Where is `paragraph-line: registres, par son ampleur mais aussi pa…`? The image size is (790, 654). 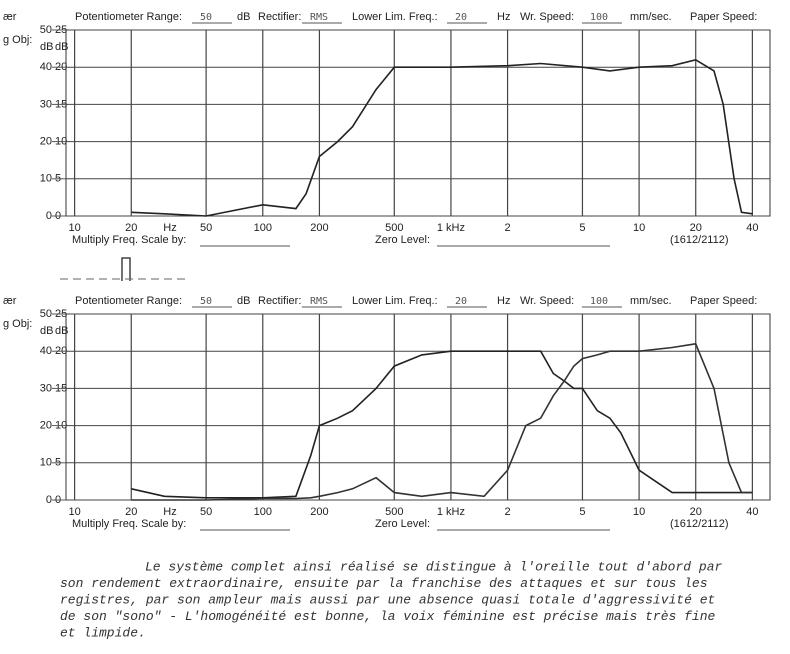 paragraph-line: registres, par son ampleur mais aussi pa… is located at coordinates (387, 599).